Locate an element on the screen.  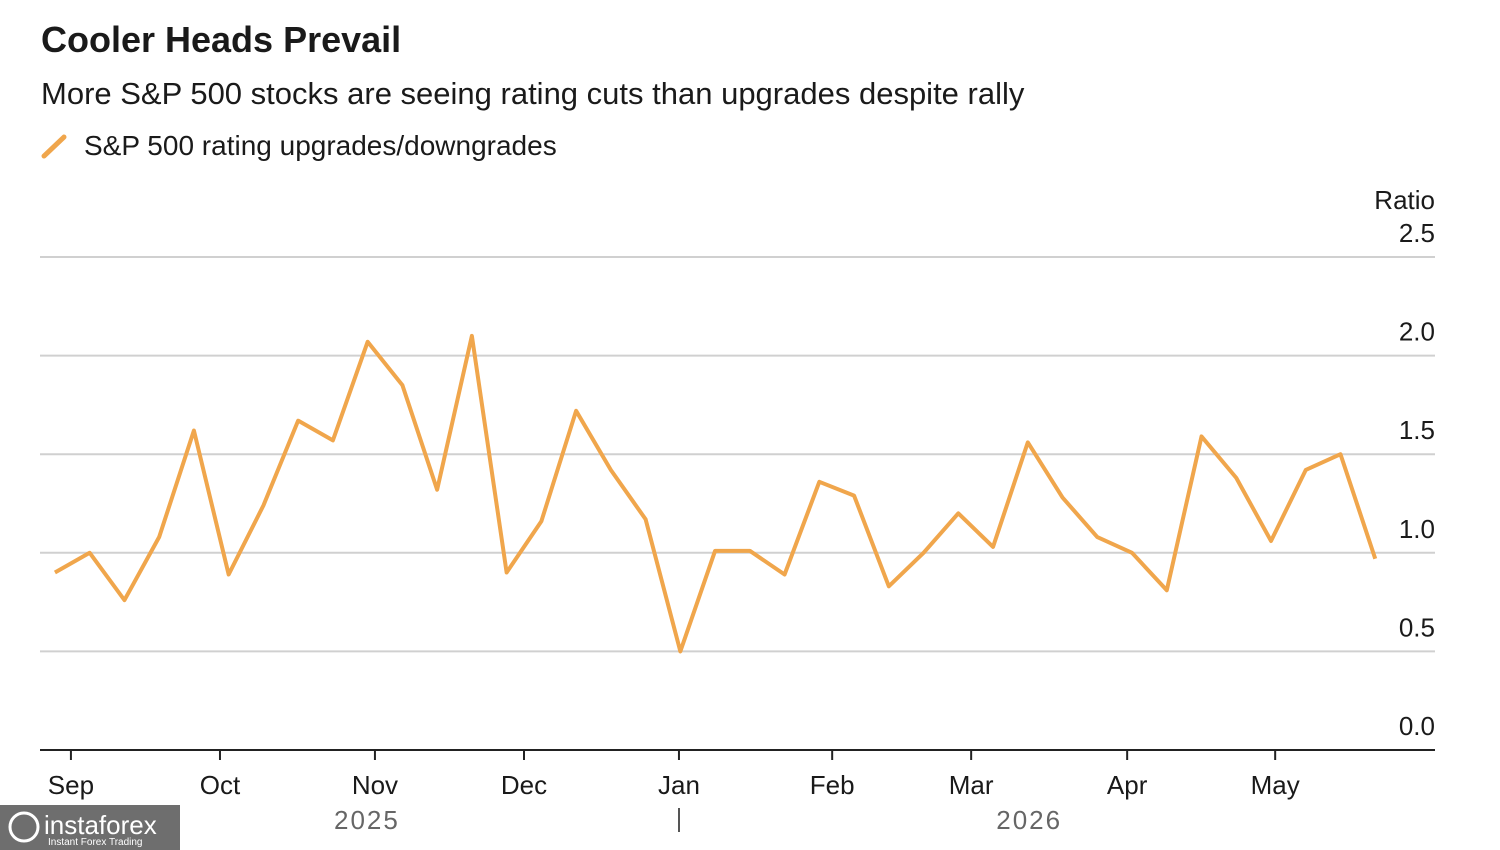
y-axis-label: Ratio is located at coordinates (1404, 200).